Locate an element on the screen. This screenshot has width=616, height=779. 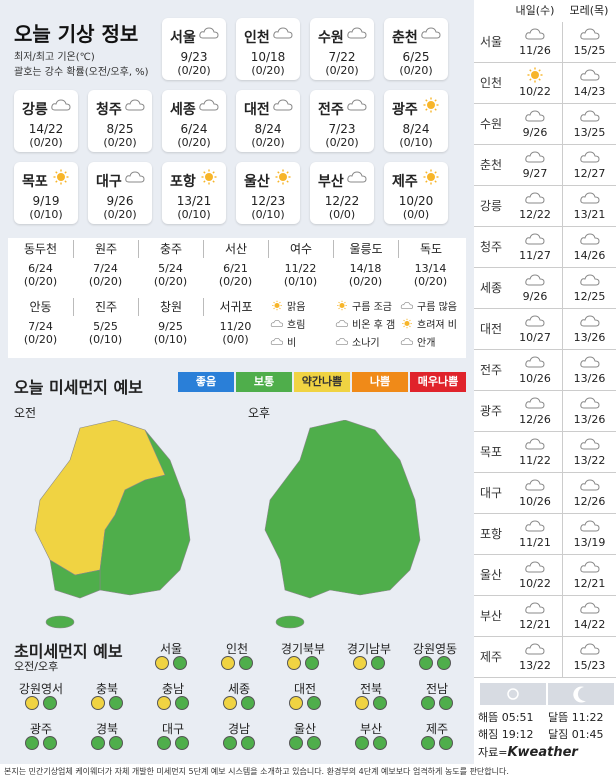
city-card: 울산 12/23 (0/10) is located at coordinates (268, 193).